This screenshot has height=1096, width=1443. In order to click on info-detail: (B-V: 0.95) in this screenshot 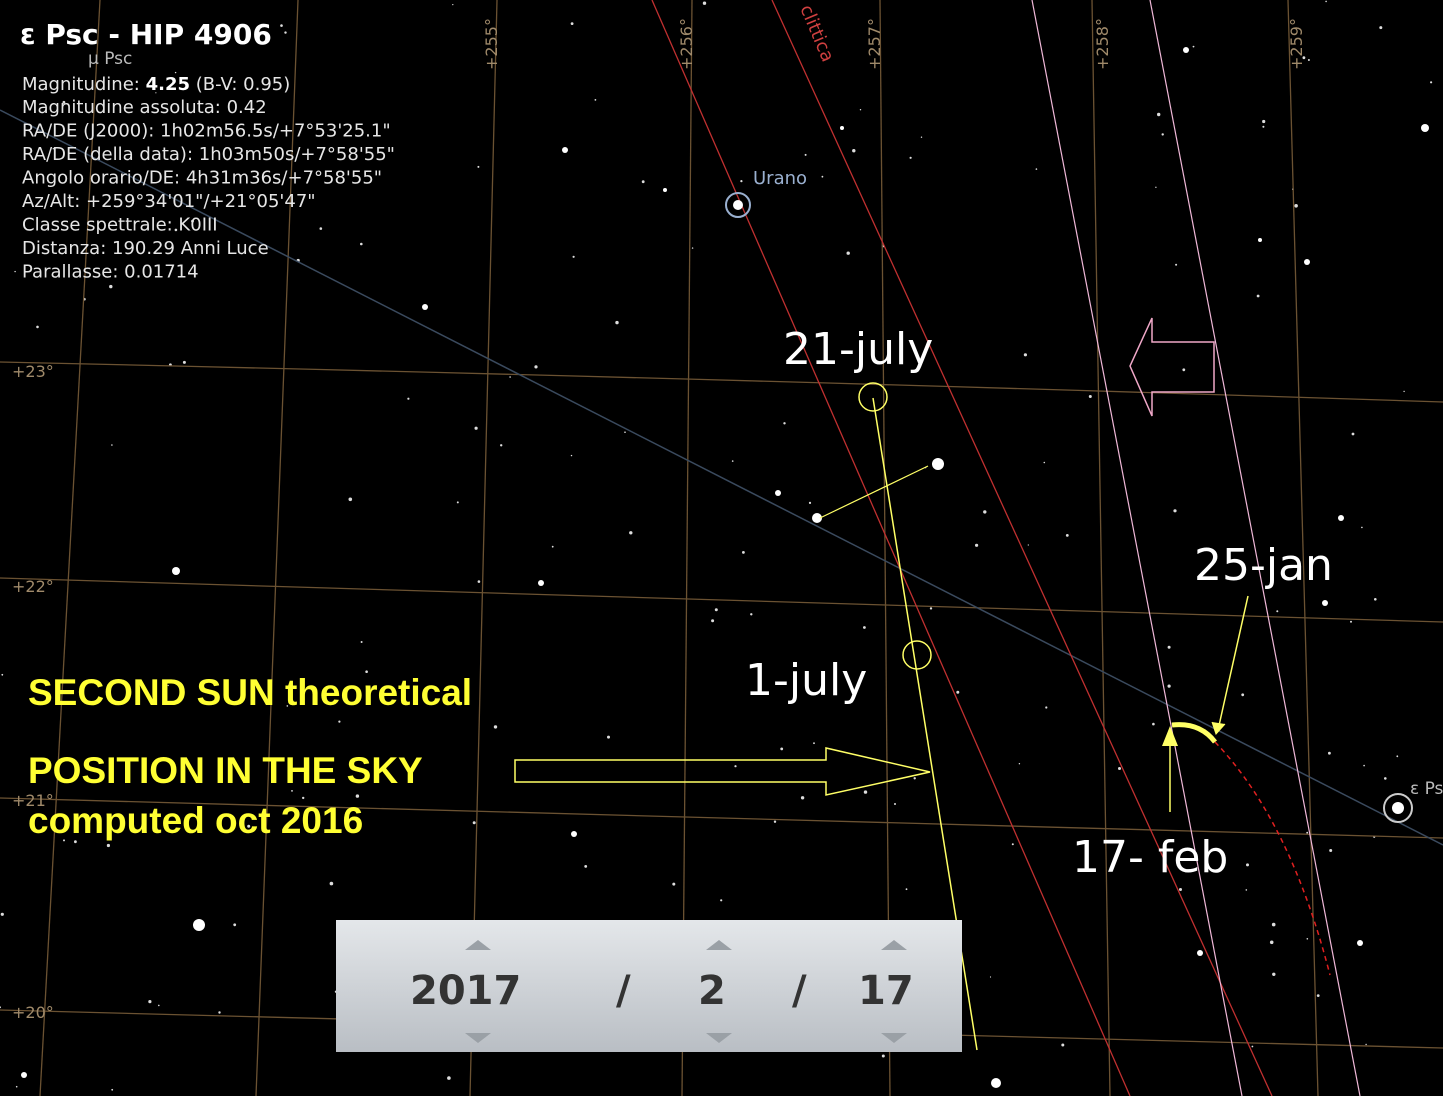, I will do `click(243, 84)`.